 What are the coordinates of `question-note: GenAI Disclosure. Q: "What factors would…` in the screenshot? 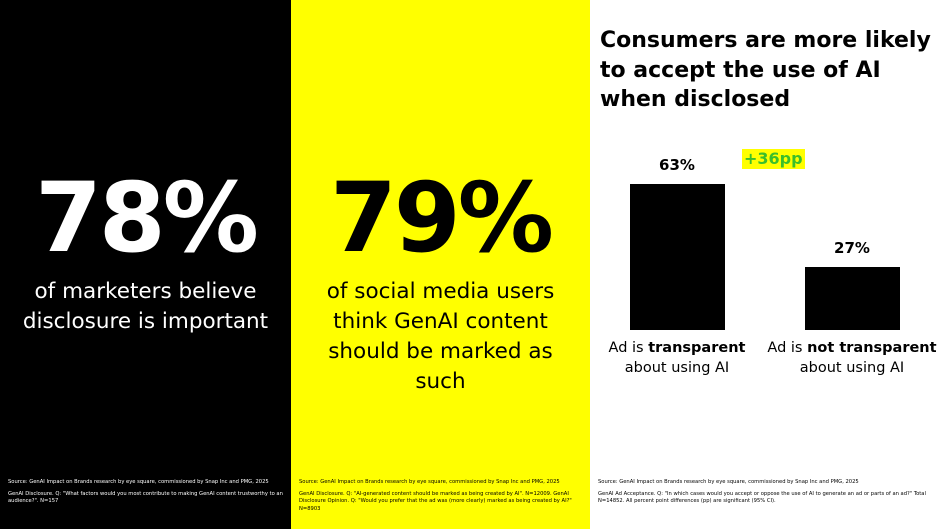 It's located at (145, 497).